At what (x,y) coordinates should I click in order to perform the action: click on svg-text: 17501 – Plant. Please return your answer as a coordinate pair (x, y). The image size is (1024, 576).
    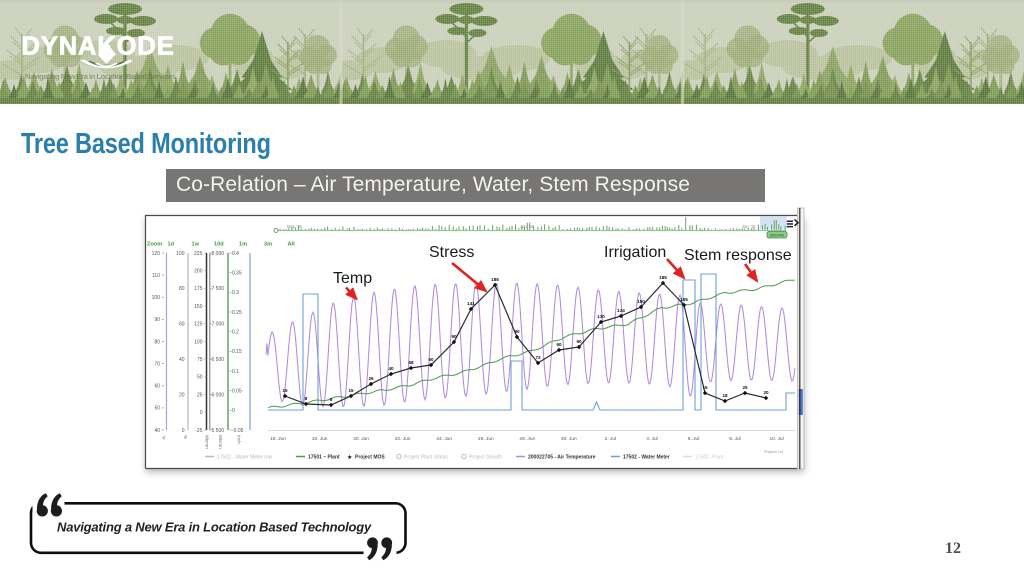
    Looking at the image, I should click on (324, 458).